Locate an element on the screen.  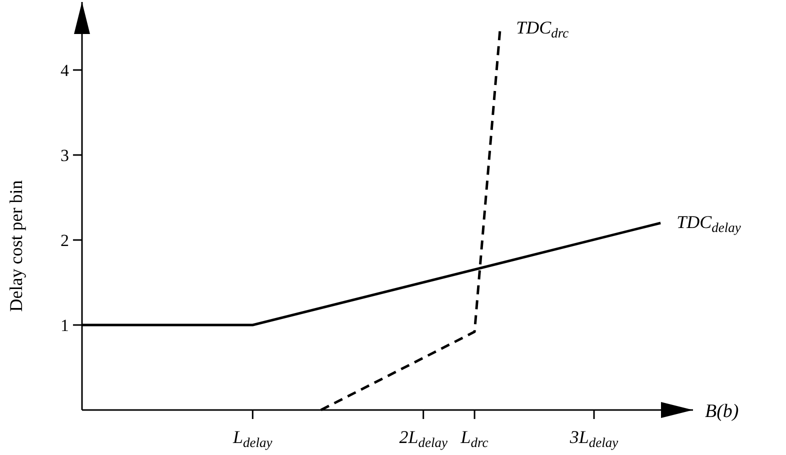
x-axis-title: B(b) is located at coordinates (722, 411).